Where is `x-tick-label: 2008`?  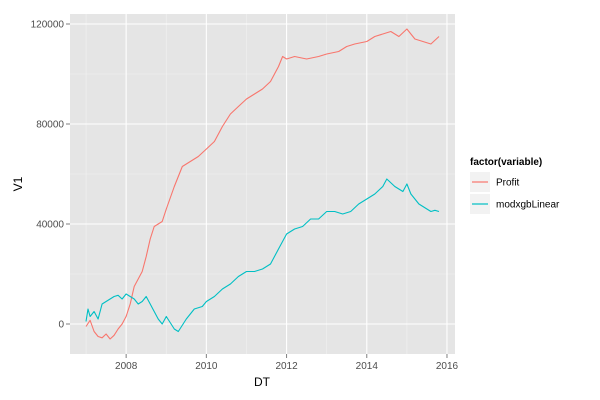
x-tick-label: 2008 is located at coordinates (126, 366).